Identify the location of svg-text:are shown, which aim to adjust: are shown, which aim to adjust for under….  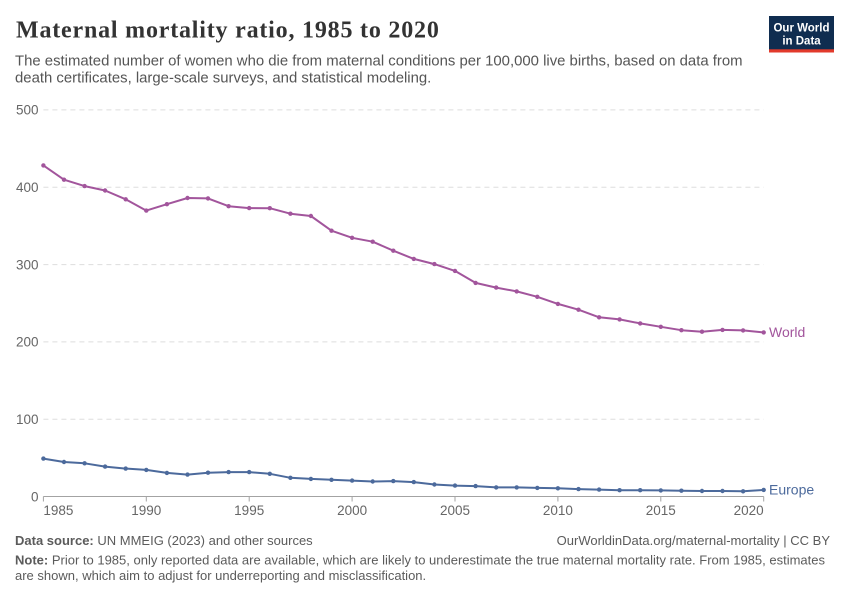
(220, 575).